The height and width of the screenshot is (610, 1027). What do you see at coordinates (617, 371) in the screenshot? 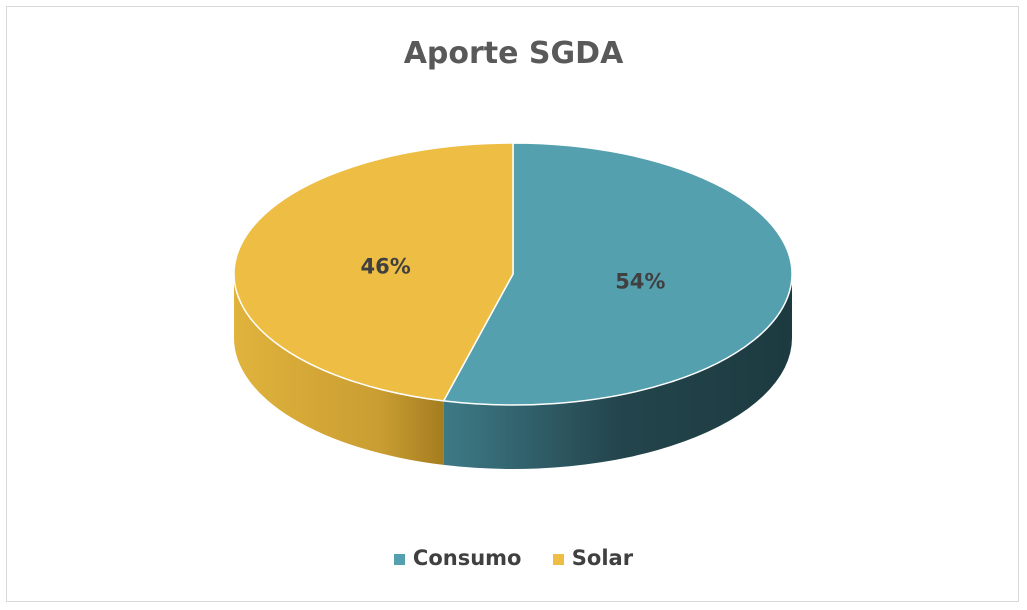
I see `pie-side-consumo` at bounding box center [617, 371].